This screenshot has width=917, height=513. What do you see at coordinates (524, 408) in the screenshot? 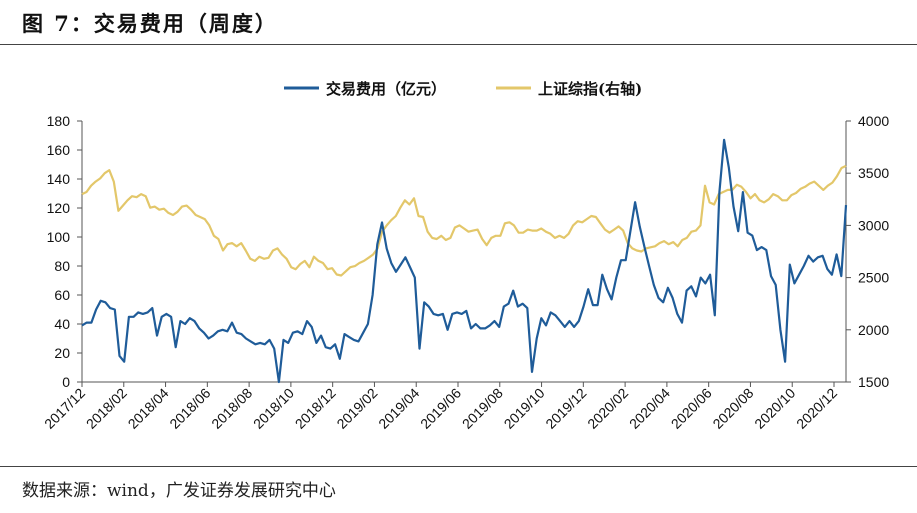
I see `x-tick-label: 2019/10` at bounding box center [524, 408].